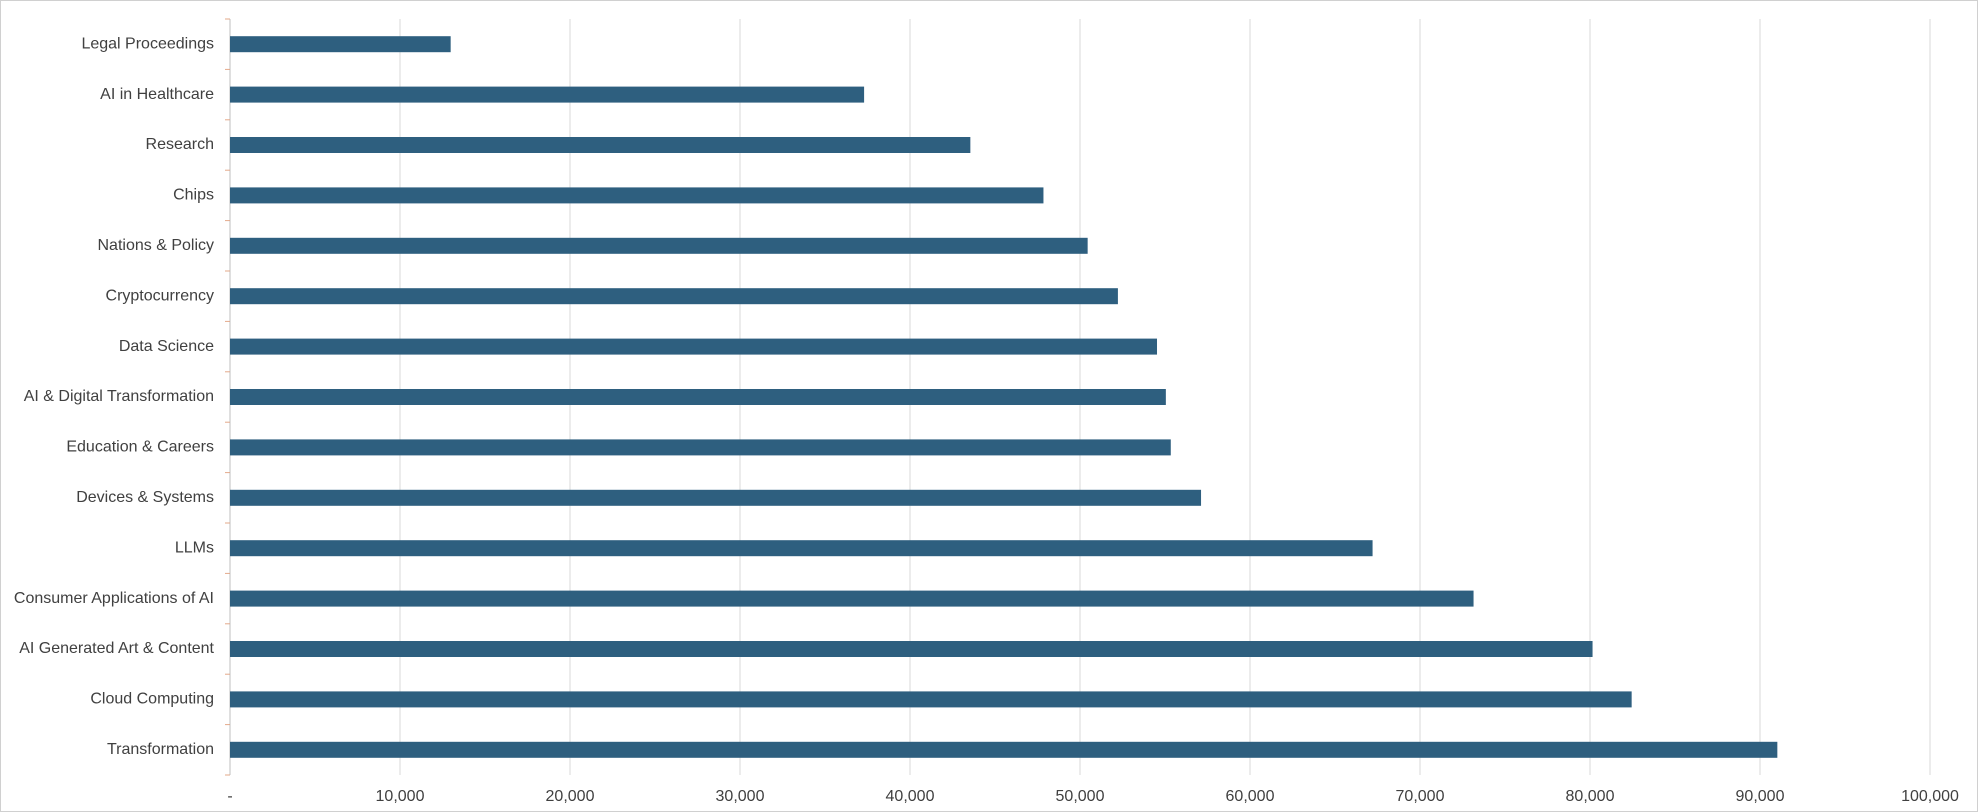 Image resolution: width=1978 pixels, height=812 pixels. What do you see at coordinates (116, 648) in the screenshot?
I see `y-tick-label: AI Generated Art & Content` at bounding box center [116, 648].